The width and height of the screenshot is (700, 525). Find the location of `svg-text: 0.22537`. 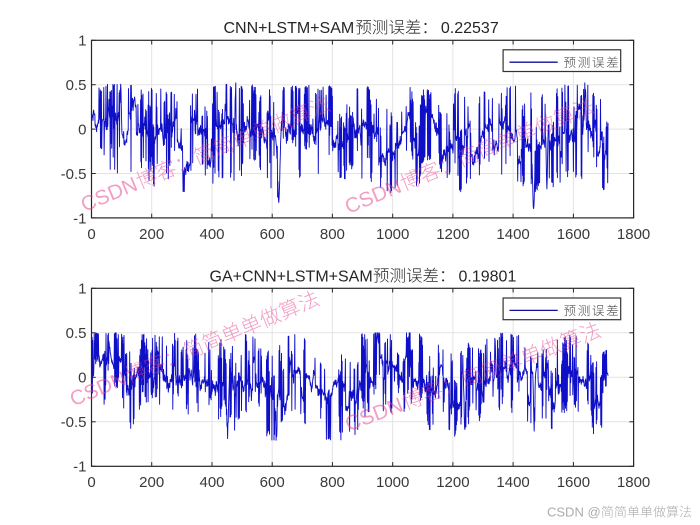

svg-text: 0.22537 is located at coordinates (470, 28).